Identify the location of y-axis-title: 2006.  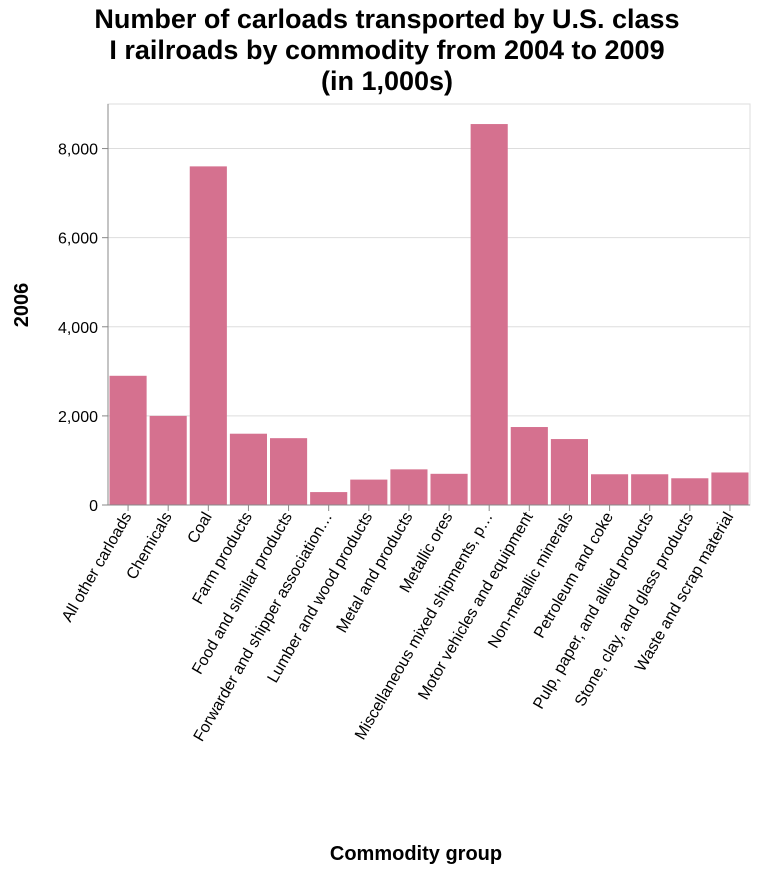
(22, 305).